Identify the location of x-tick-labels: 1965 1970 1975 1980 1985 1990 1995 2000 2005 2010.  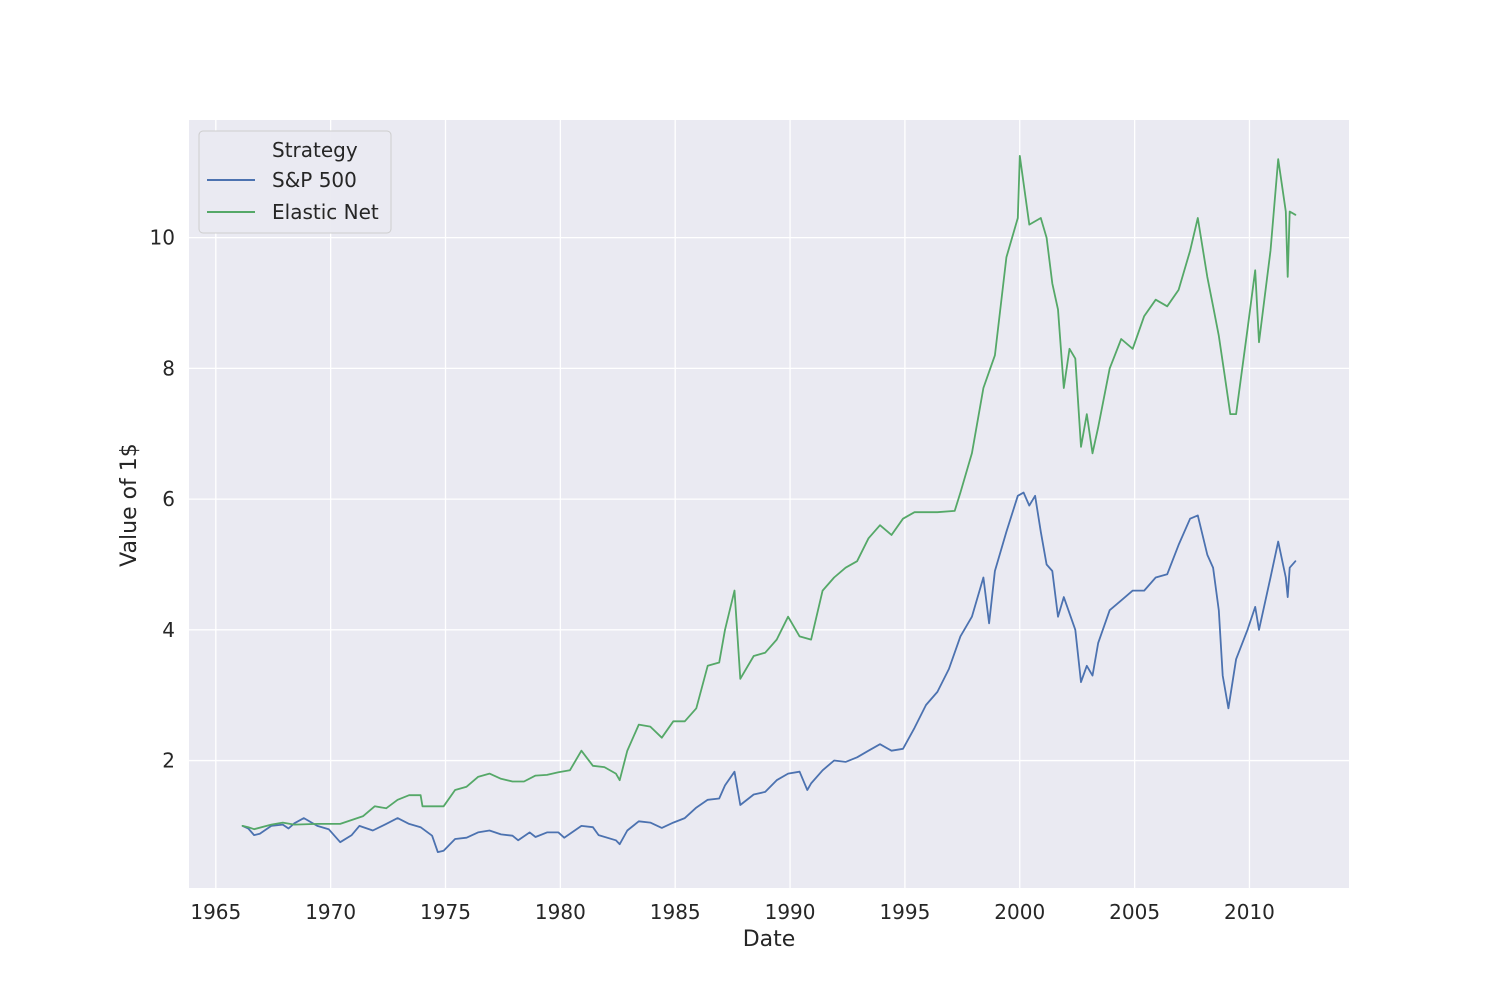
(732, 912).